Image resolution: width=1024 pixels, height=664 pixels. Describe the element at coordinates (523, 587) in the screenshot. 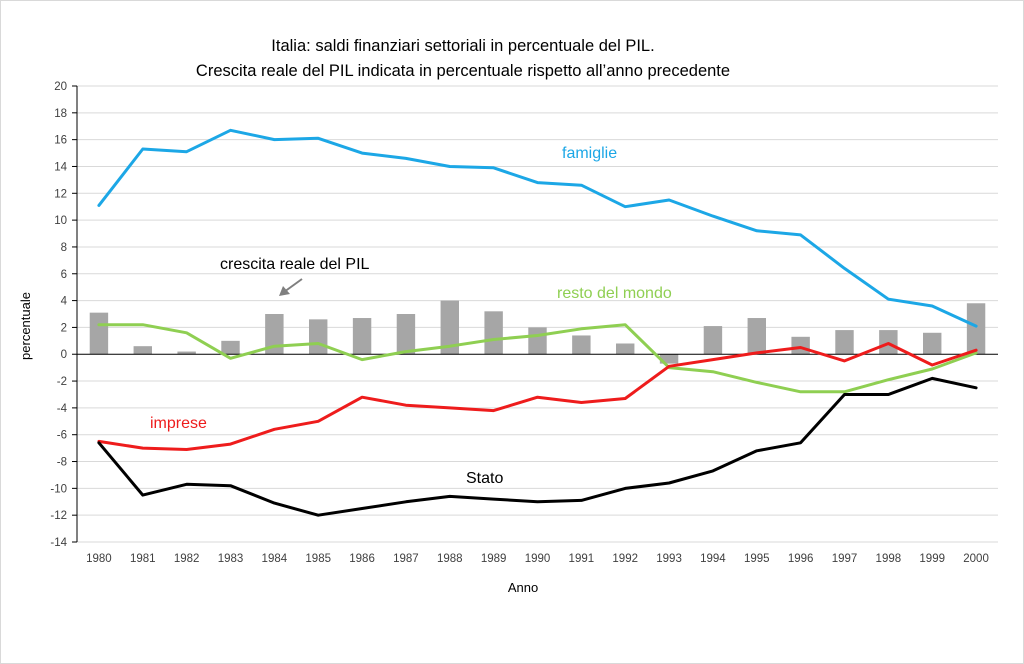

I see `x-axis-title: Anno` at that location.